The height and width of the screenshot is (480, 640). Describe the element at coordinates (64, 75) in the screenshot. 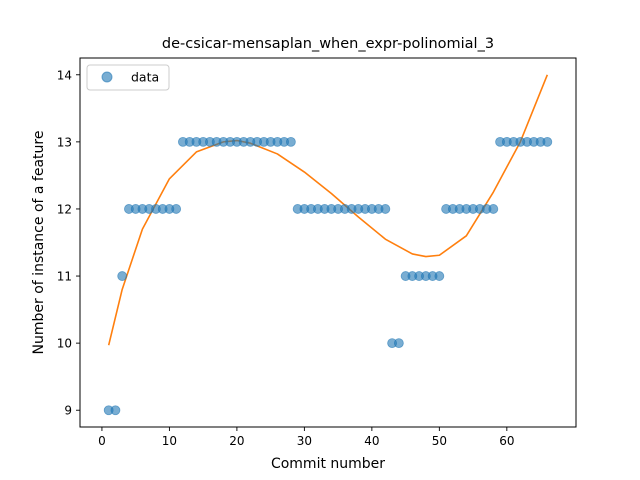

I see `y-tick-label: 14` at that location.